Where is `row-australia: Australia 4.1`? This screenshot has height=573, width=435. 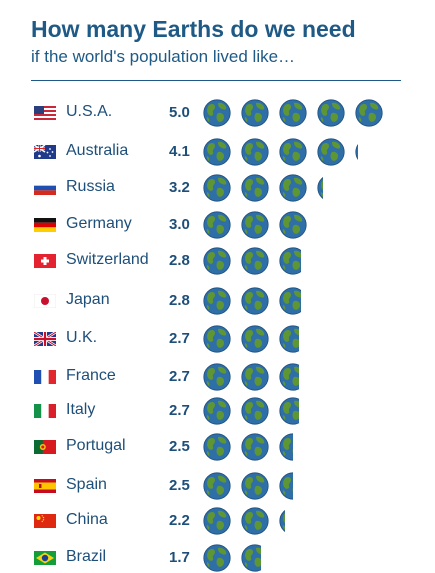 row-australia: Australia 4.1 is located at coordinates (217, 152).